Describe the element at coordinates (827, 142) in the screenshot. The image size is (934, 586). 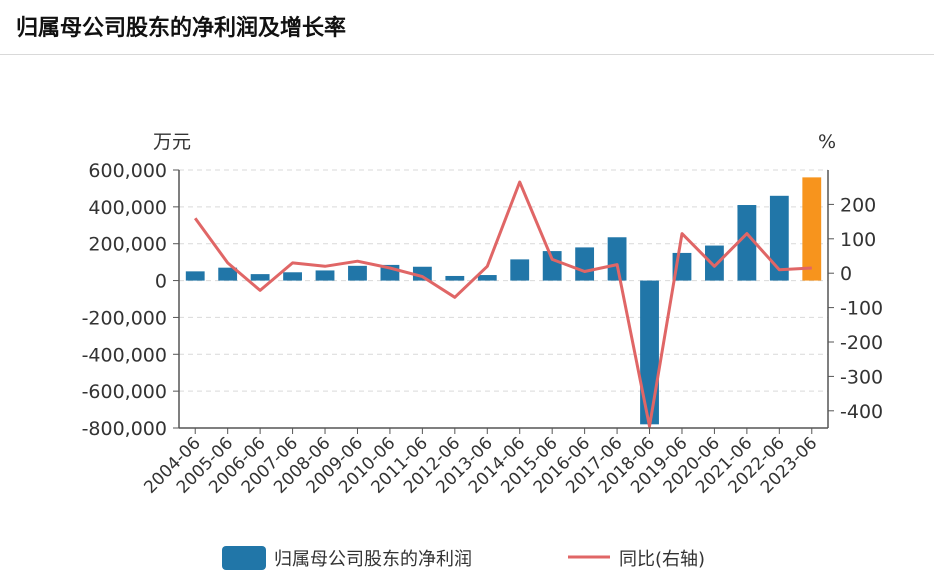
I see `right-axis-unit: %` at that location.